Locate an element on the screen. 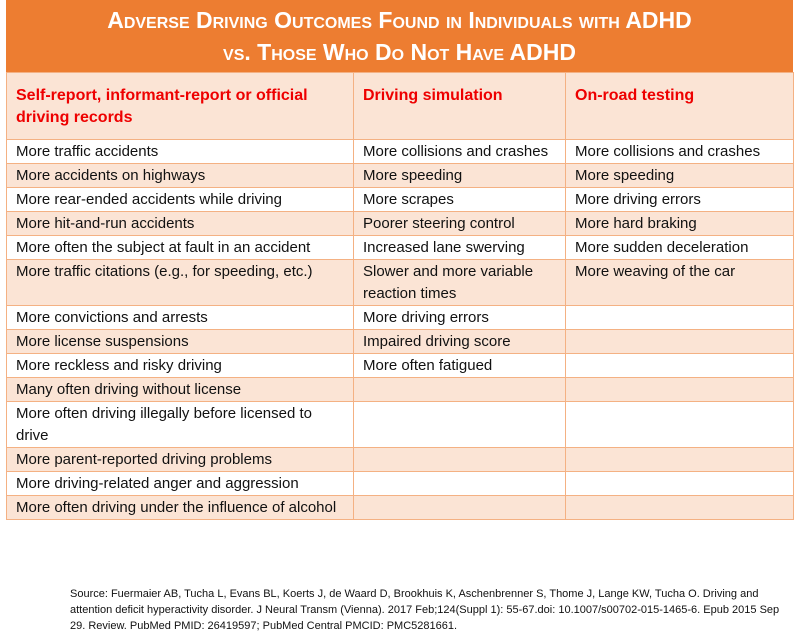 This screenshot has width=797, height=635. table-cell: More sudden deceleration is located at coordinates (679, 247).